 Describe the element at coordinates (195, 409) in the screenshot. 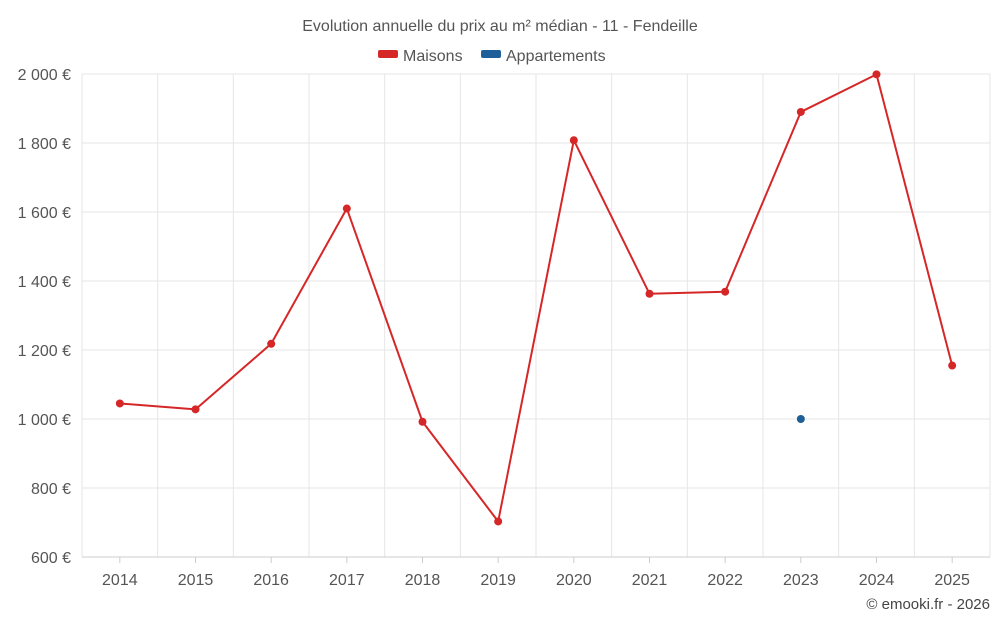

I see `data-point-maisons-2015` at that location.